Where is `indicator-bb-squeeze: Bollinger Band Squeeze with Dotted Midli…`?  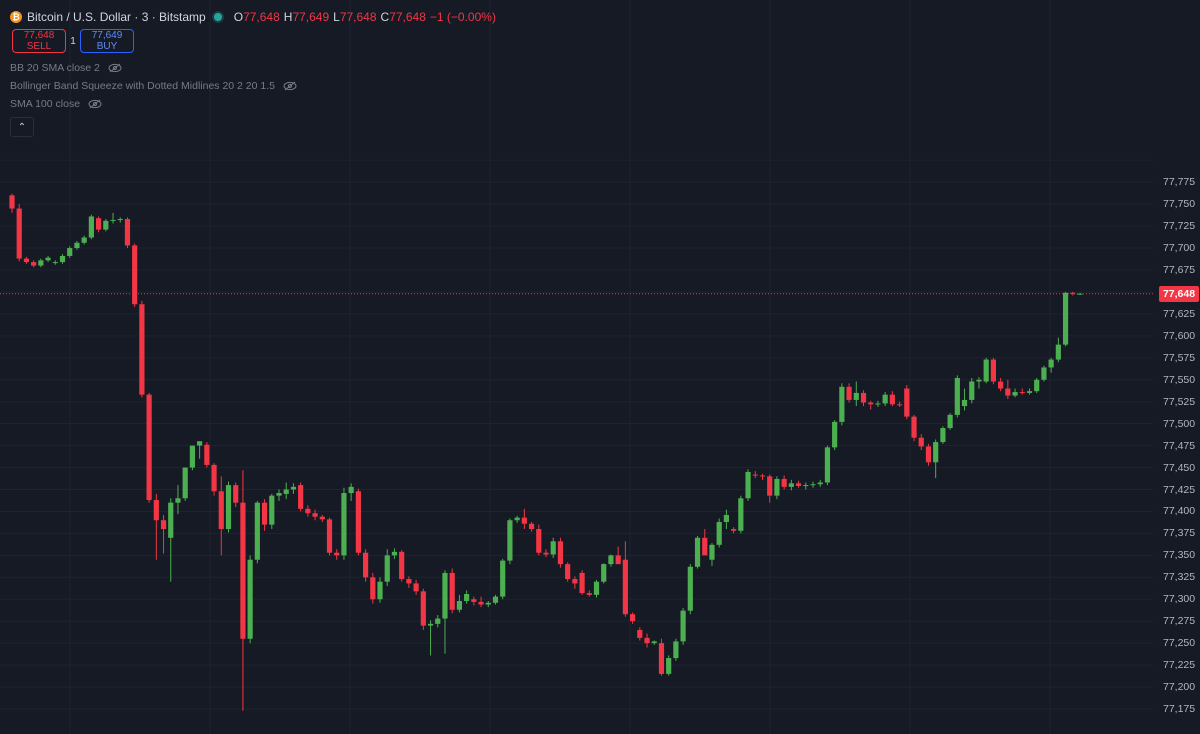 indicator-bb-squeeze: Bollinger Band Squeeze with Dotted Midli… is located at coordinates (253, 86).